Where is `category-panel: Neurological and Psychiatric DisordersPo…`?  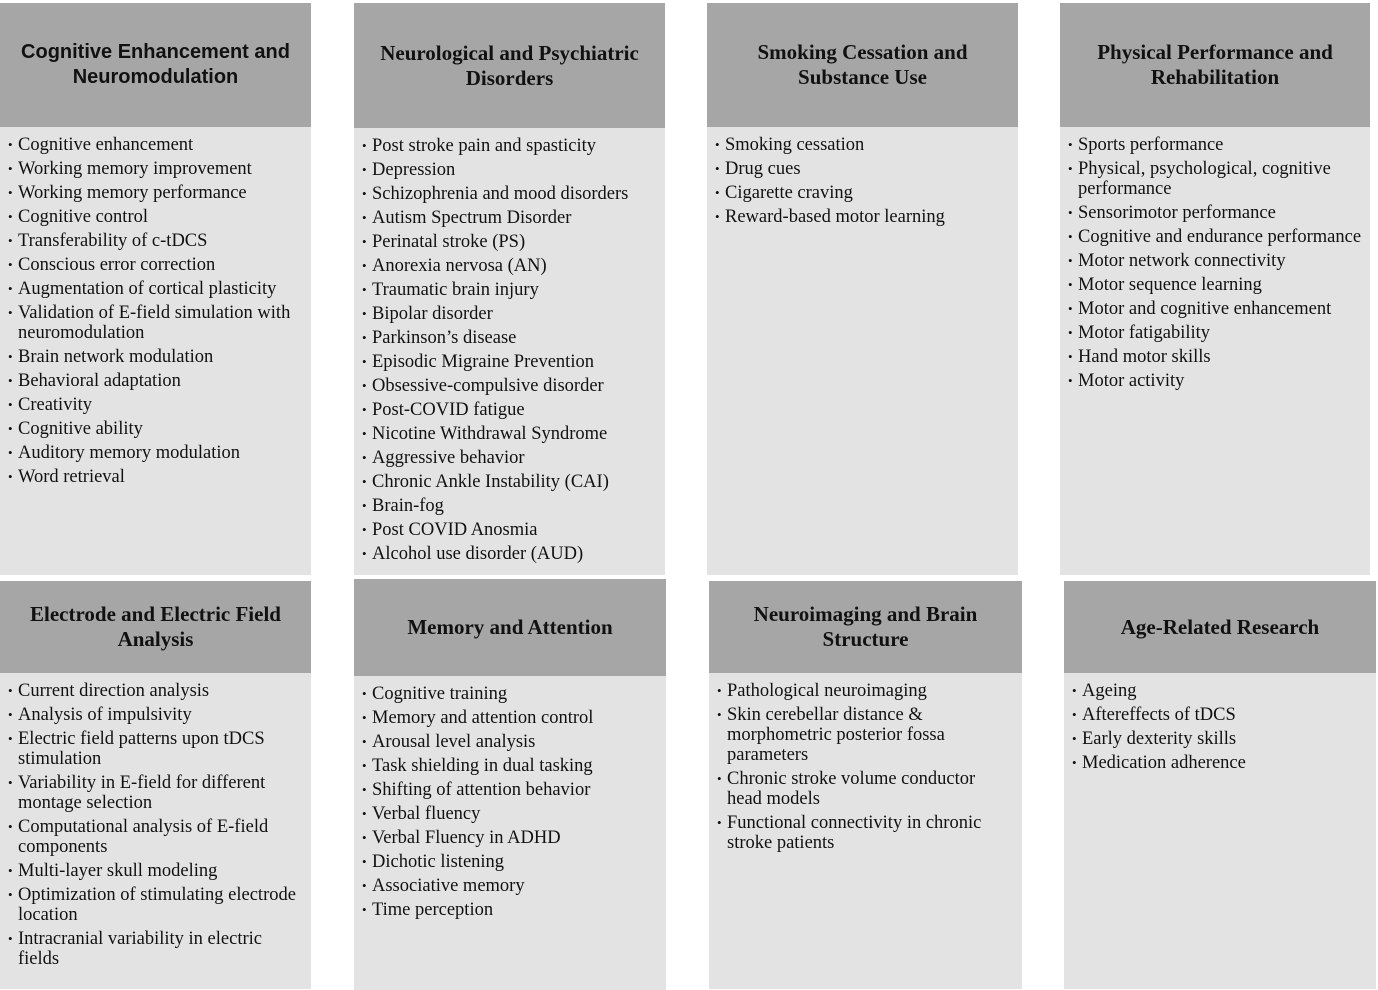
category-panel: Neurological and Psychiatric DisordersPo… is located at coordinates (509, 289).